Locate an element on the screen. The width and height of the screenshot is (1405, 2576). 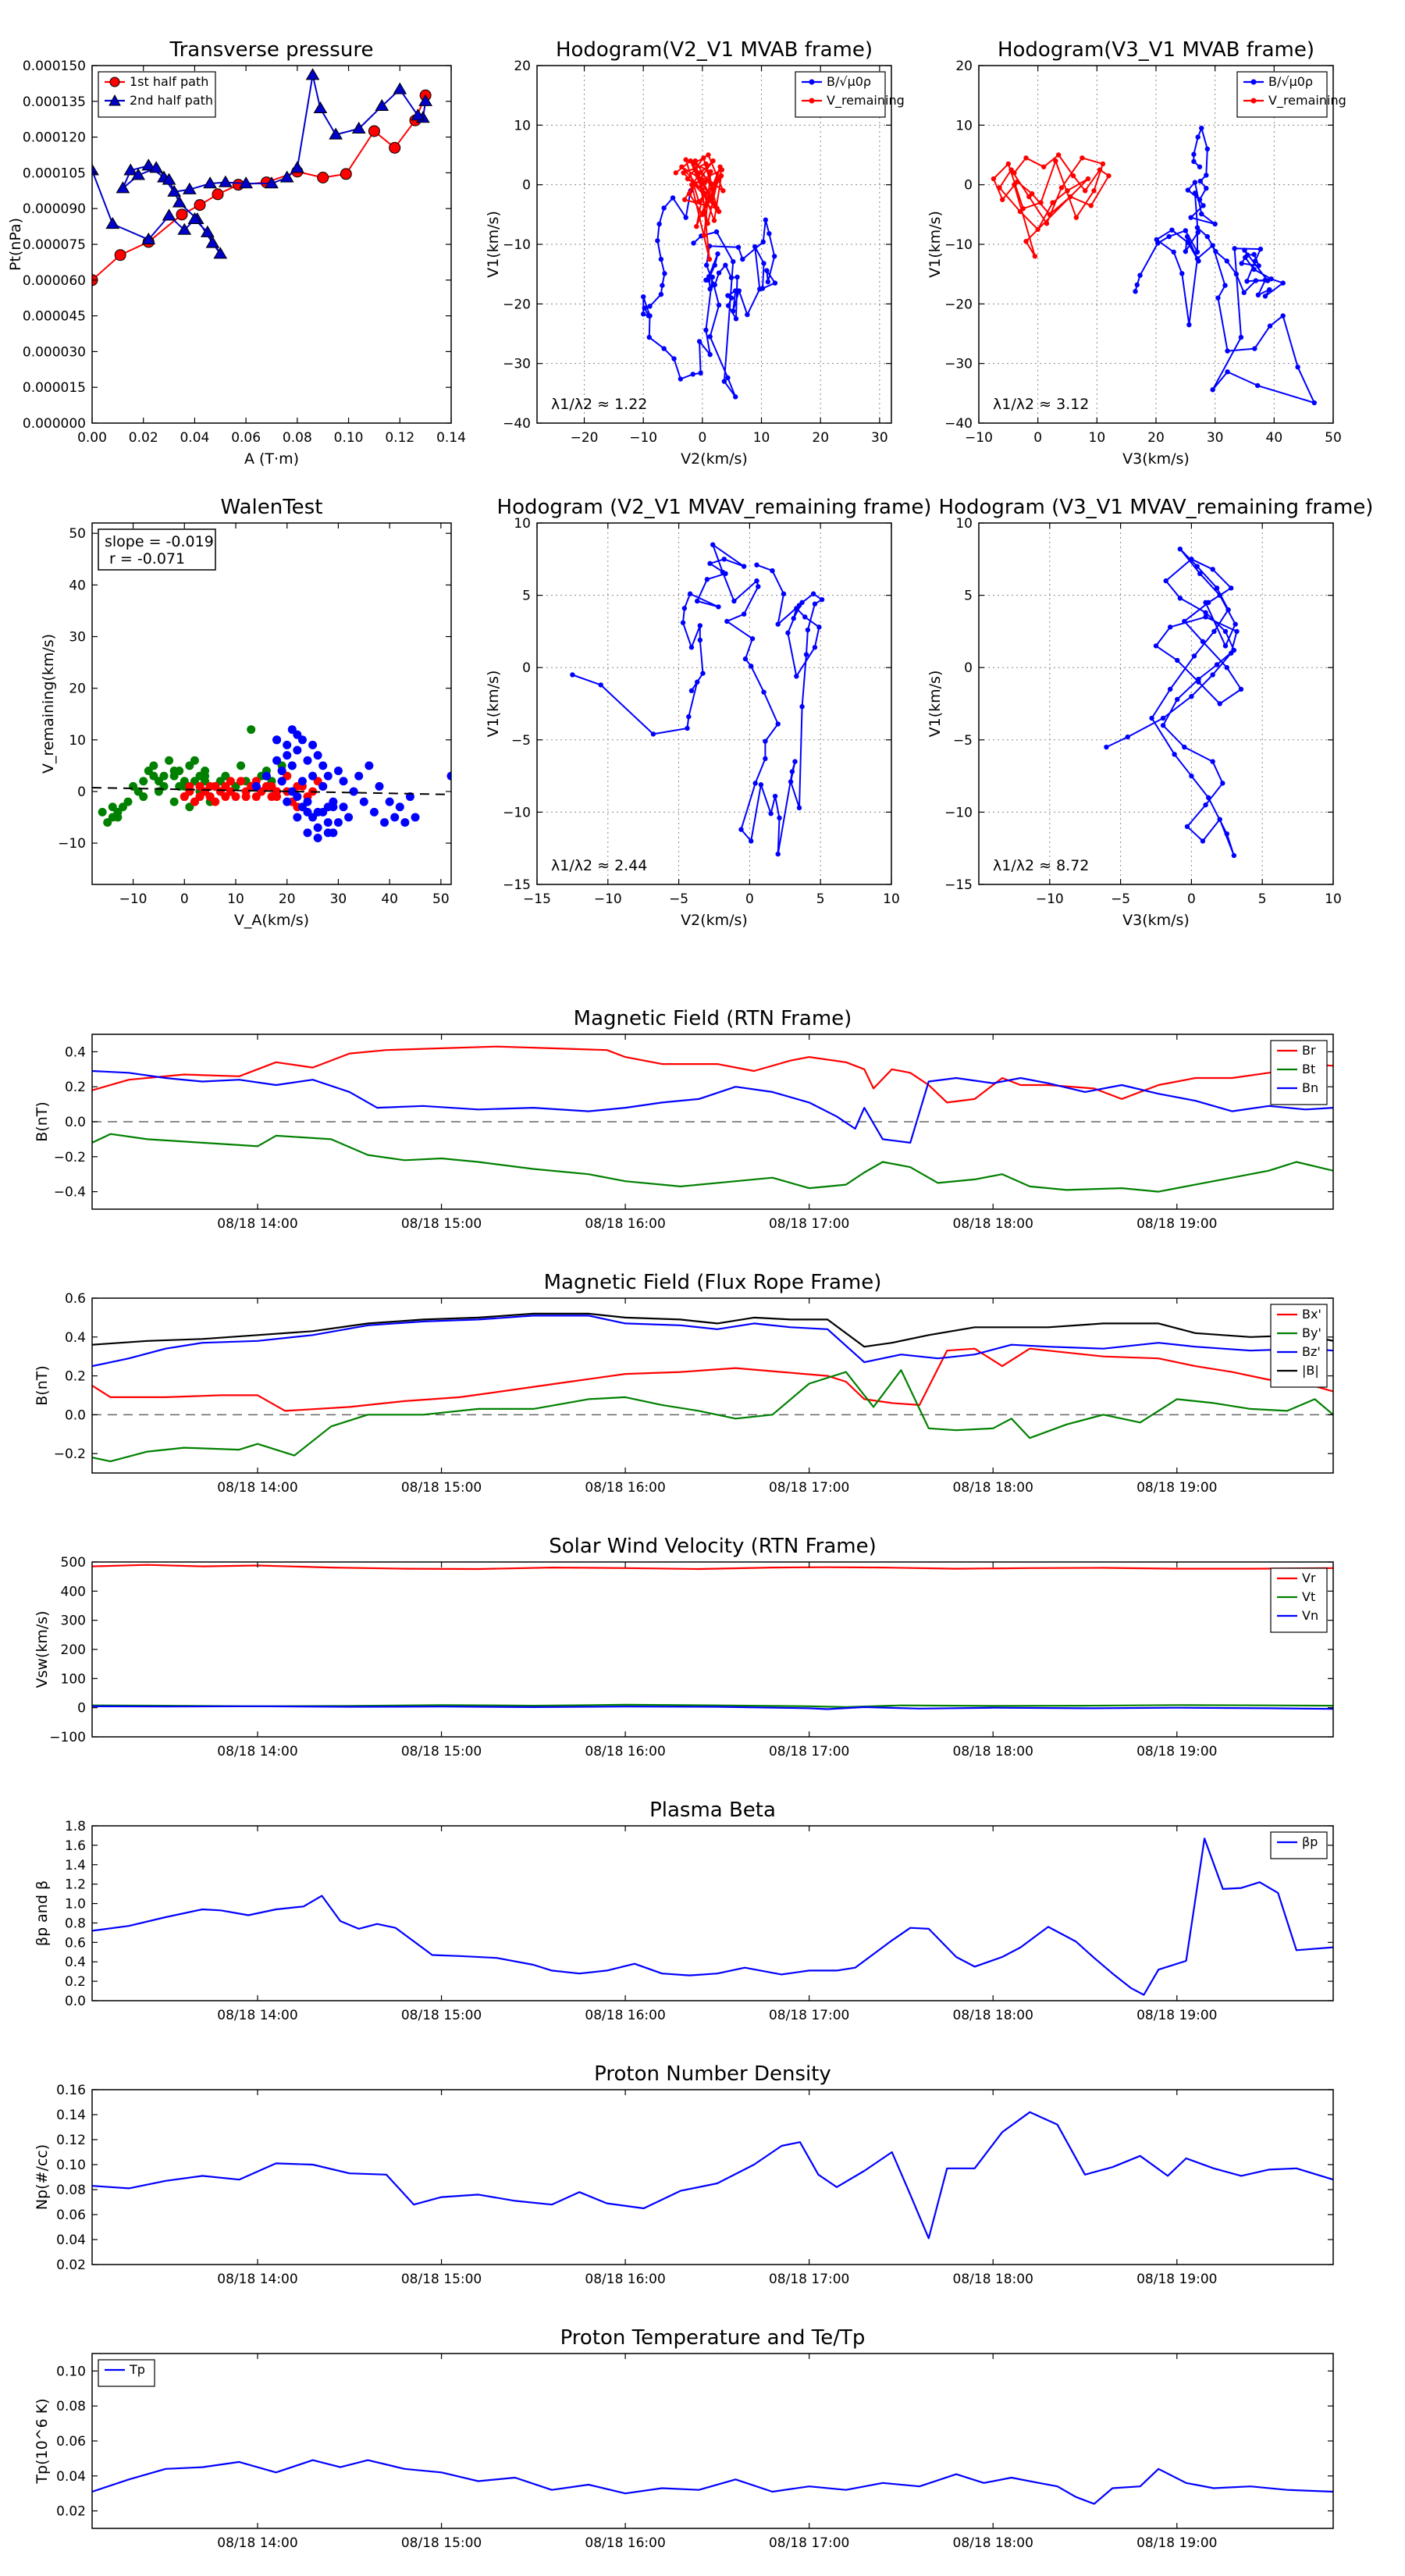
legend-label: Vr is located at coordinates (1309, 1578).